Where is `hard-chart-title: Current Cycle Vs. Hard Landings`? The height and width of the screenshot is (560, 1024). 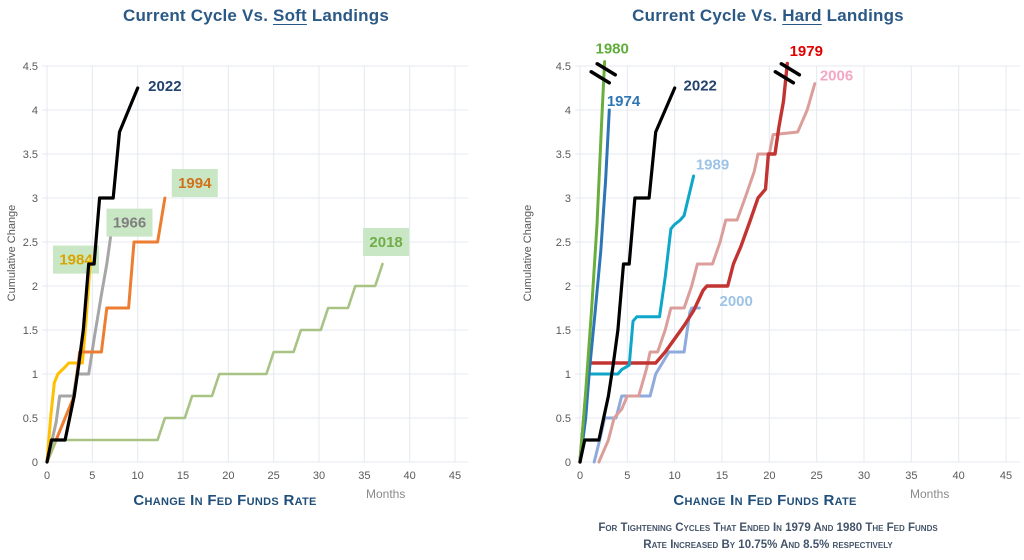 hard-chart-title: Current Cycle Vs. Hard Landings is located at coordinates (768, 16).